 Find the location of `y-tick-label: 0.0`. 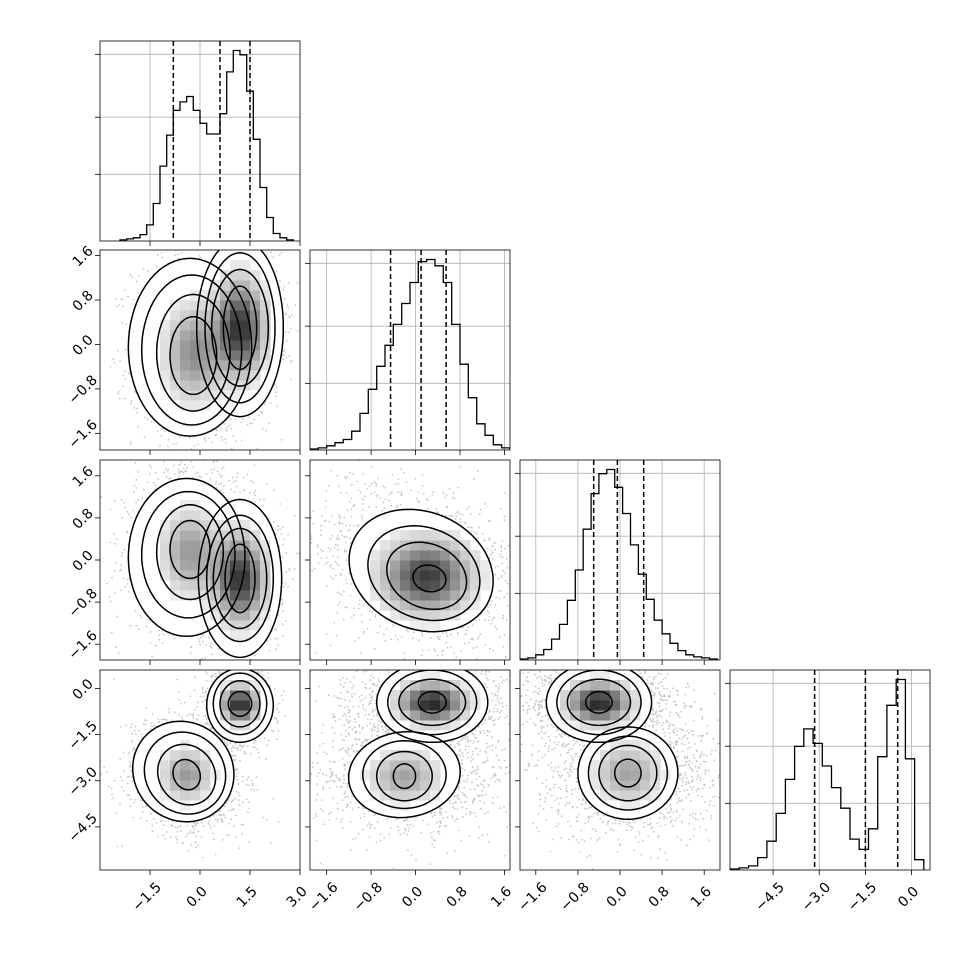

y-tick-label: 0.0 is located at coordinates (83, 345).